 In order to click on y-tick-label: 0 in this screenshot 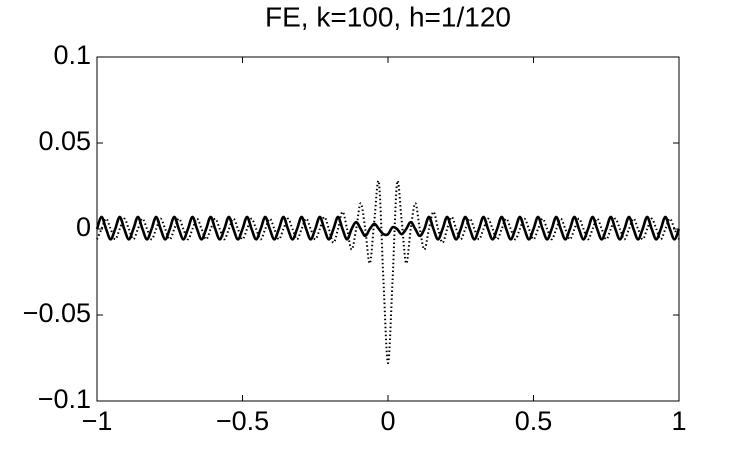, I will do `click(83, 227)`.